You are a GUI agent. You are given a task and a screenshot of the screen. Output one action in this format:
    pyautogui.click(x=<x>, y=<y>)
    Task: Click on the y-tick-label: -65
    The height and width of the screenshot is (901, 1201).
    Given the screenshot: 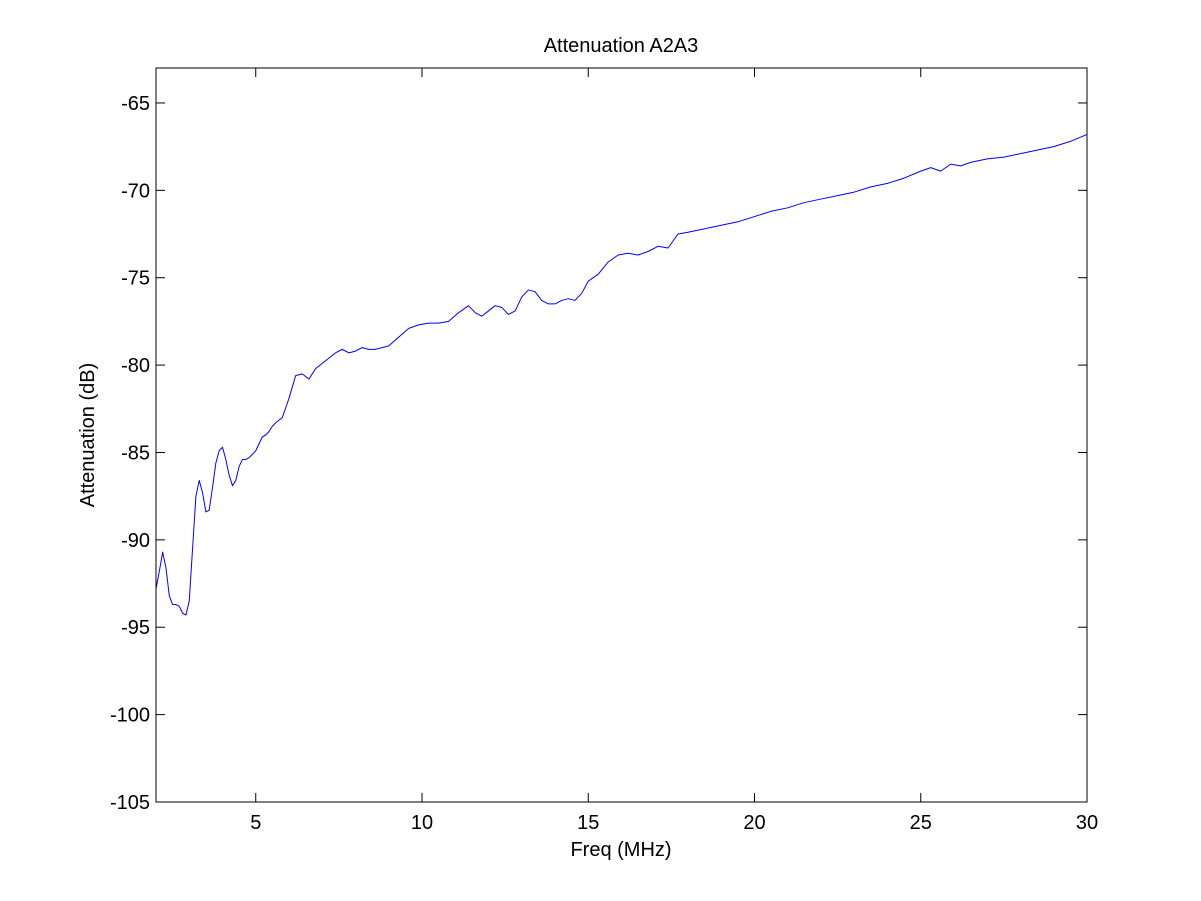 What is the action you would take?
    pyautogui.click(x=135, y=104)
    